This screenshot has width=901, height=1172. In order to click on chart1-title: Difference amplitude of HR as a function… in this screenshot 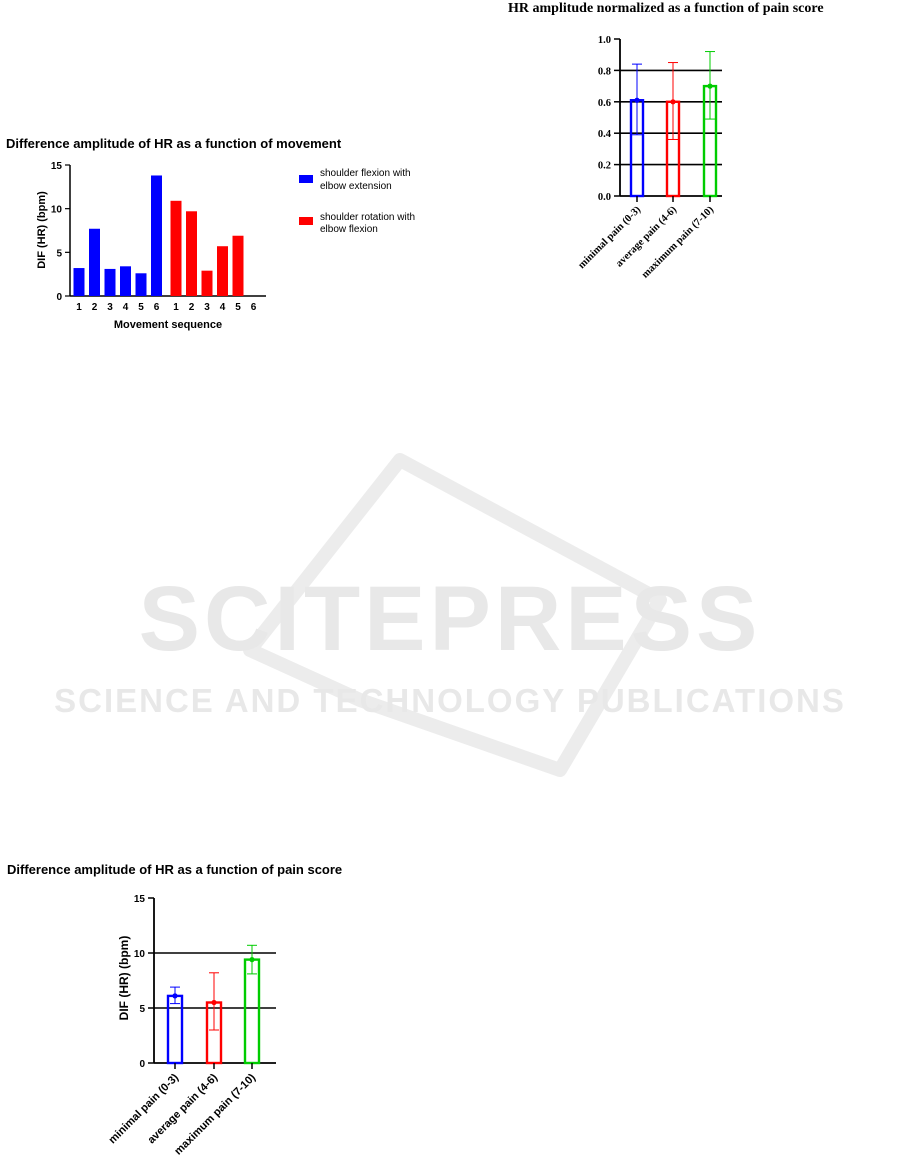, I will do `click(174, 143)`.